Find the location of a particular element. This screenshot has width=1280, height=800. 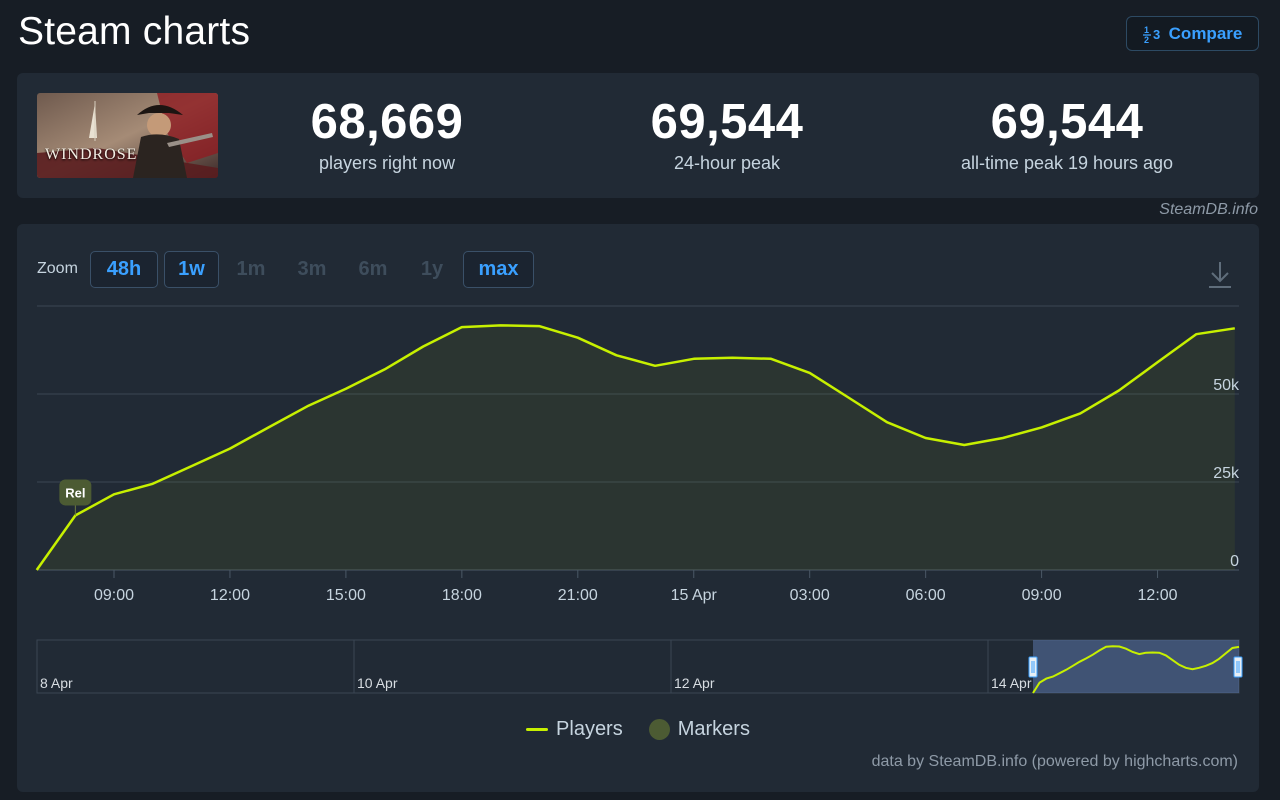

navigator-date-label: 8 Apr is located at coordinates (56, 683).